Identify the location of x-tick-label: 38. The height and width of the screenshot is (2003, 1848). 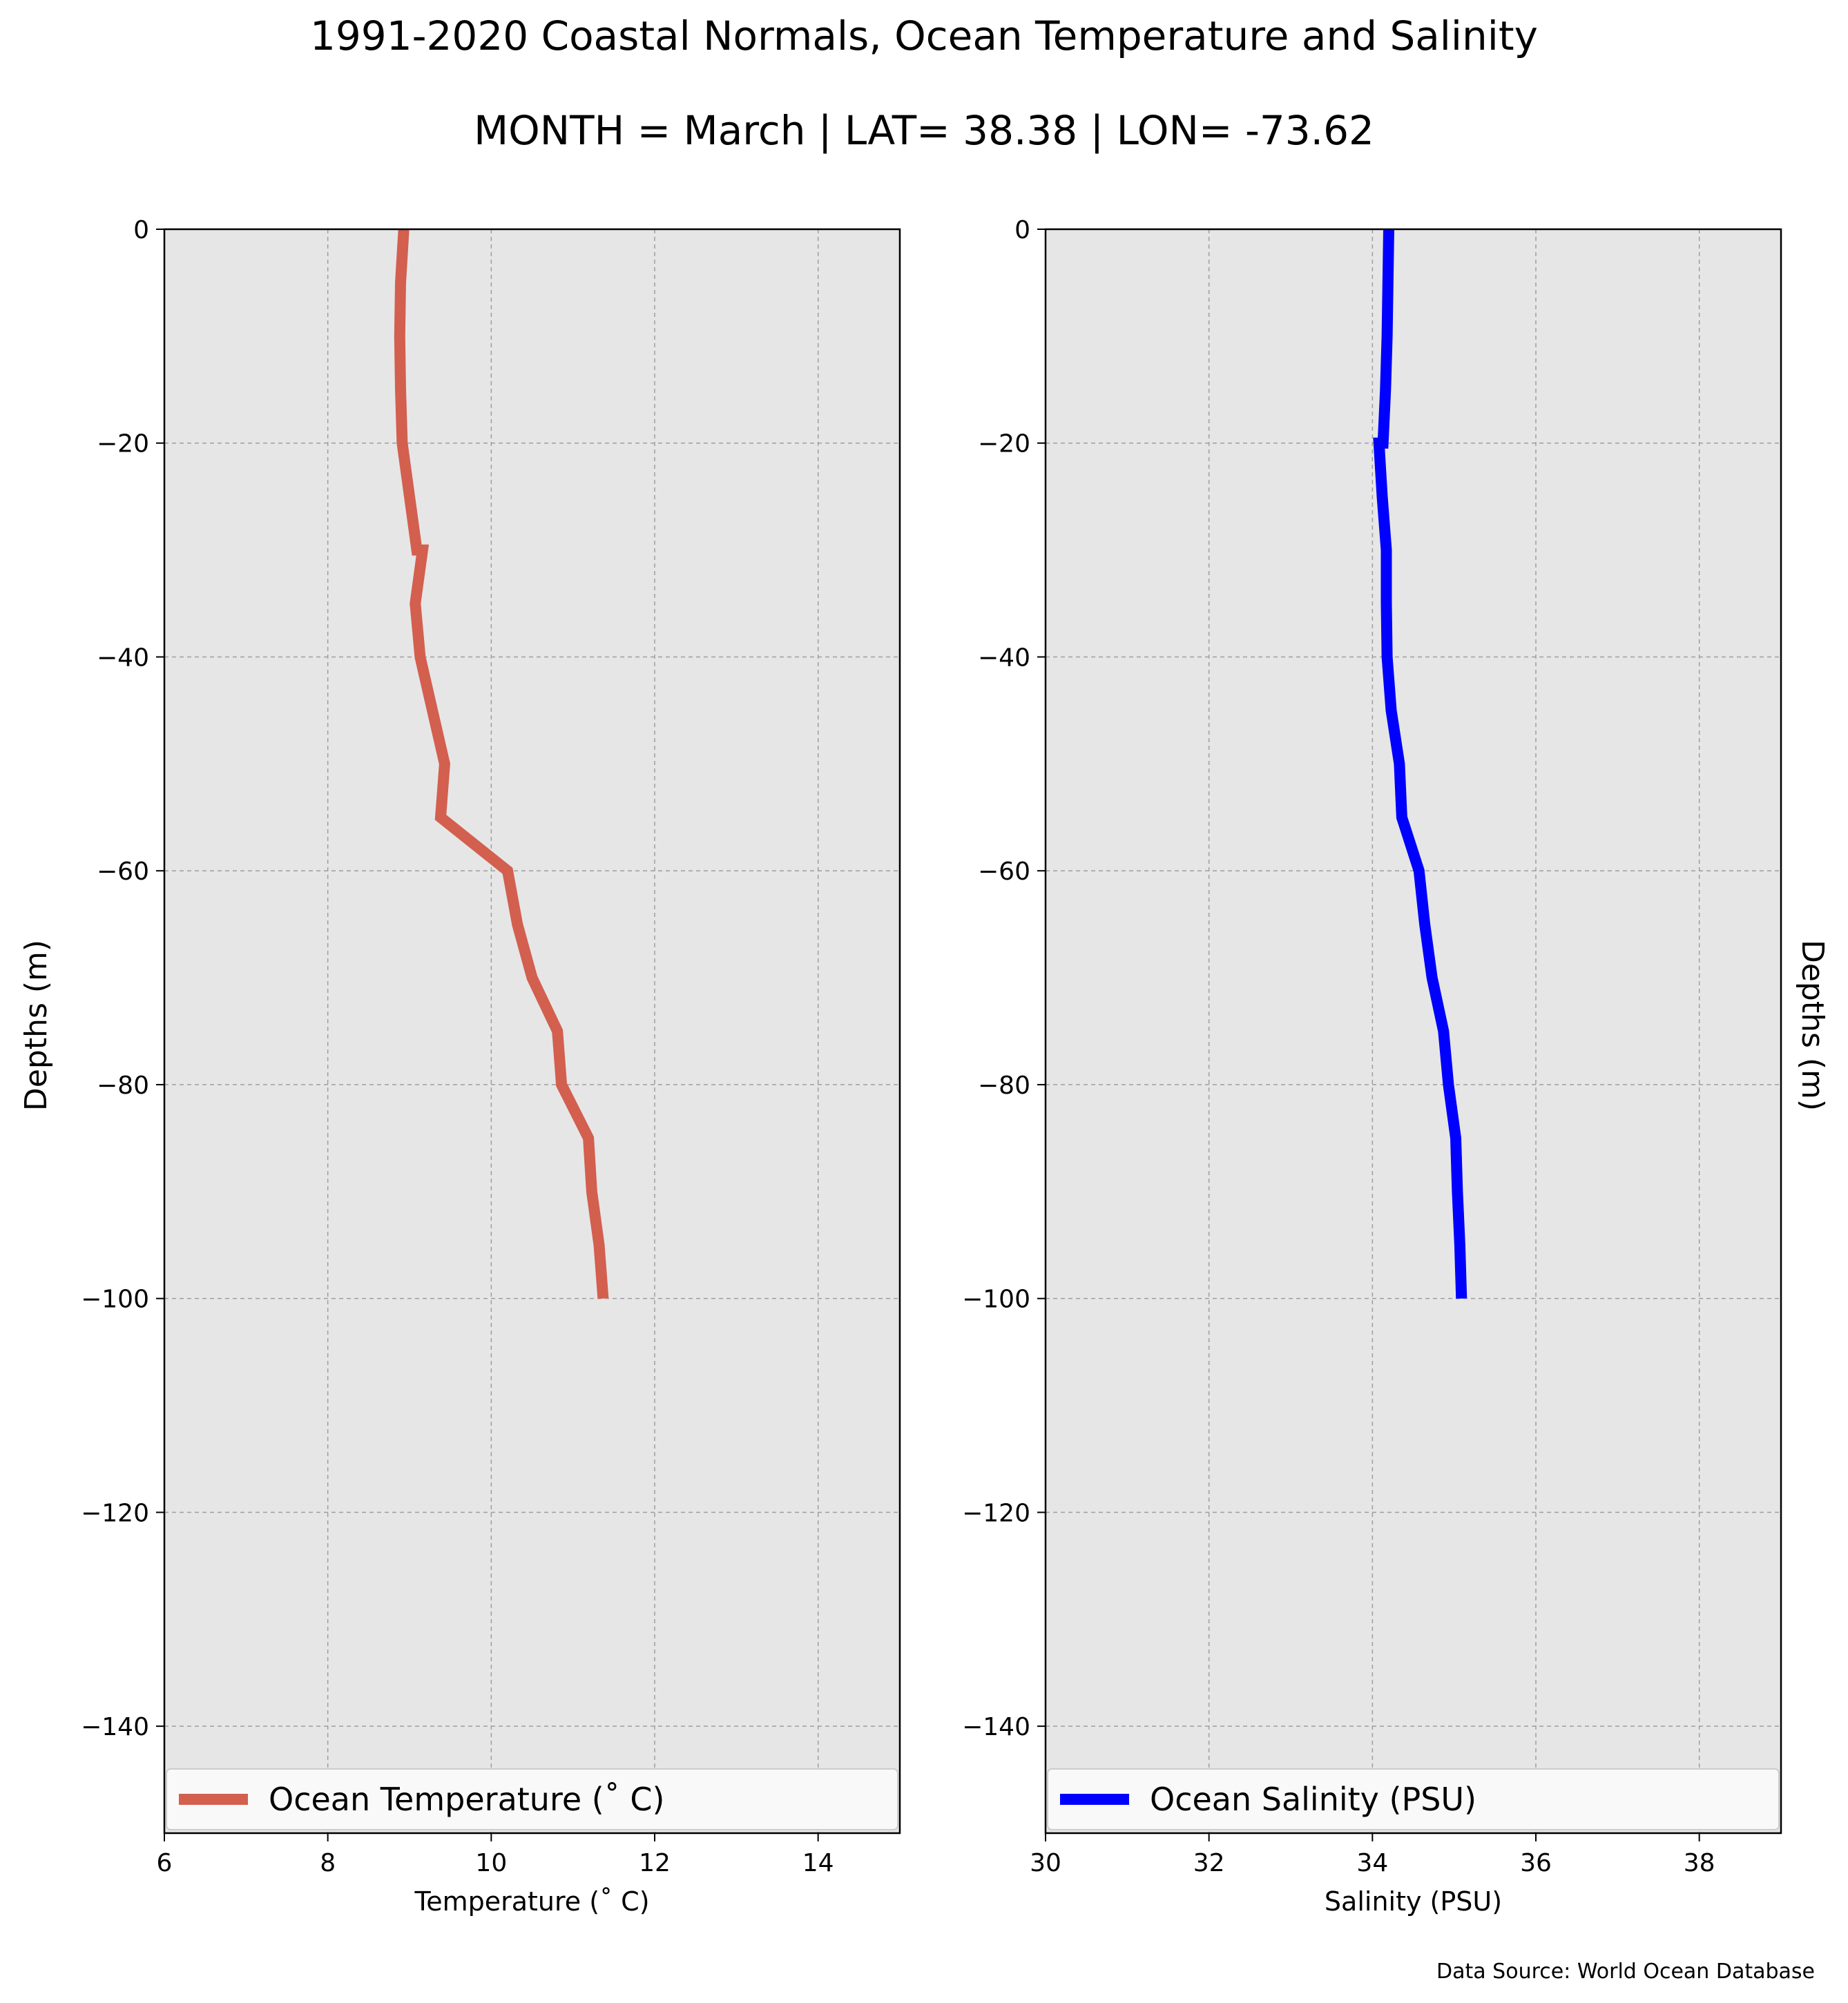
(1699, 1863).